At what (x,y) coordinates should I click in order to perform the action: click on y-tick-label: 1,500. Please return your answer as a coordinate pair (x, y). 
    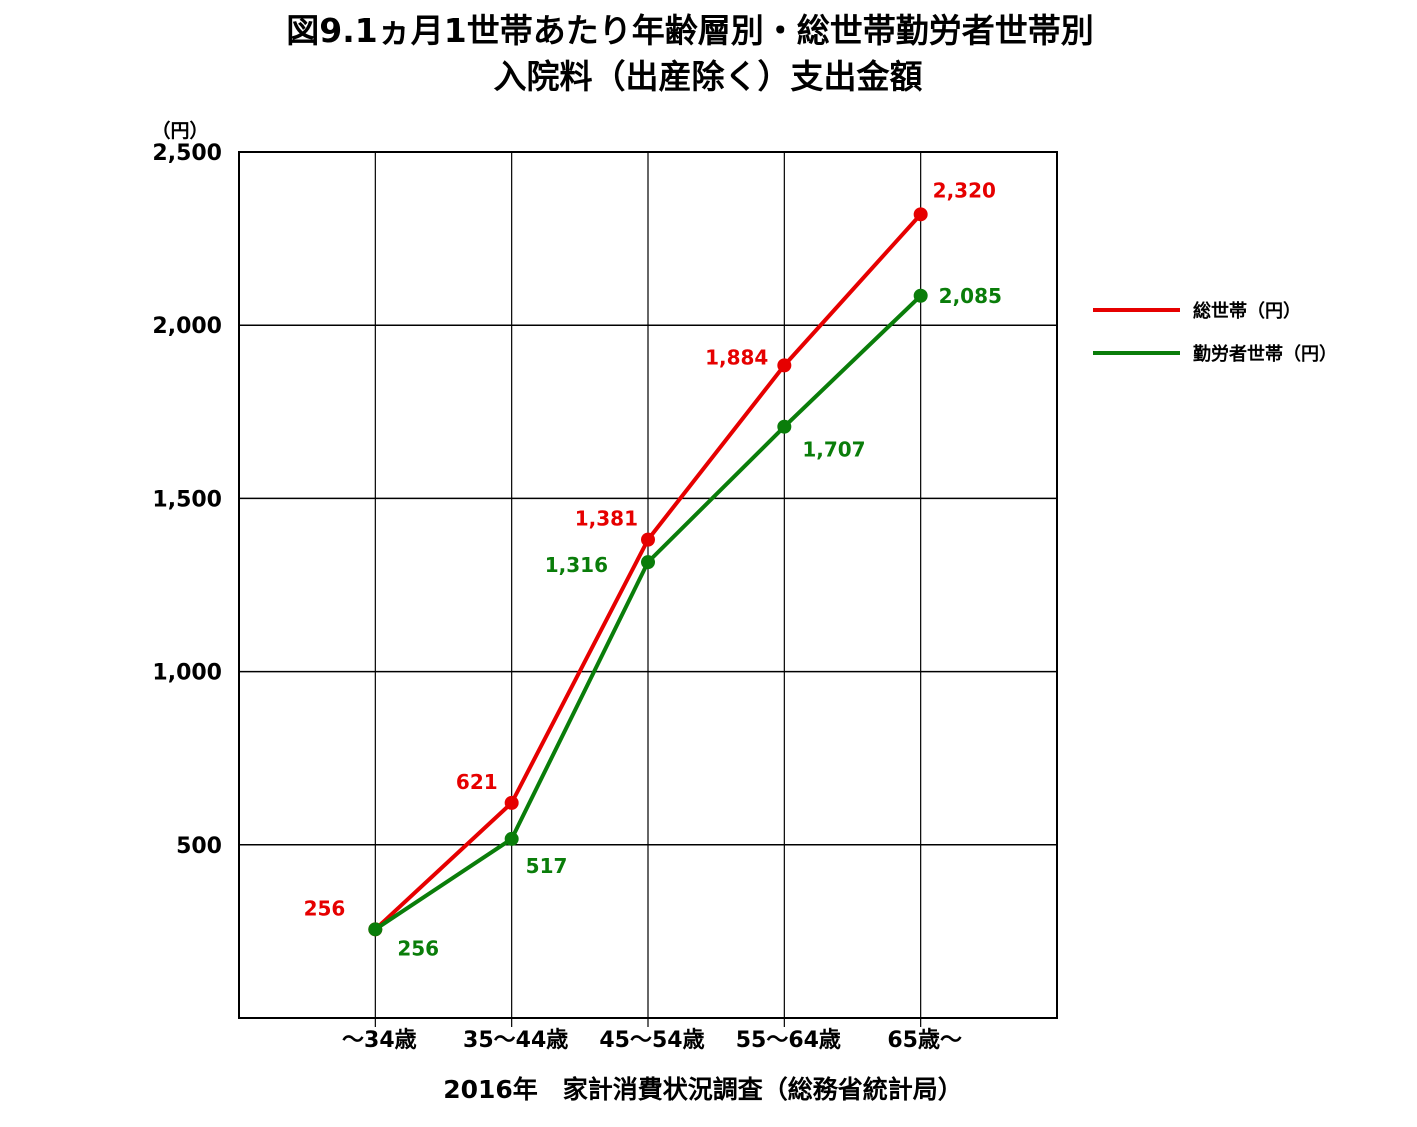
    Looking at the image, I should click on (187, 499).